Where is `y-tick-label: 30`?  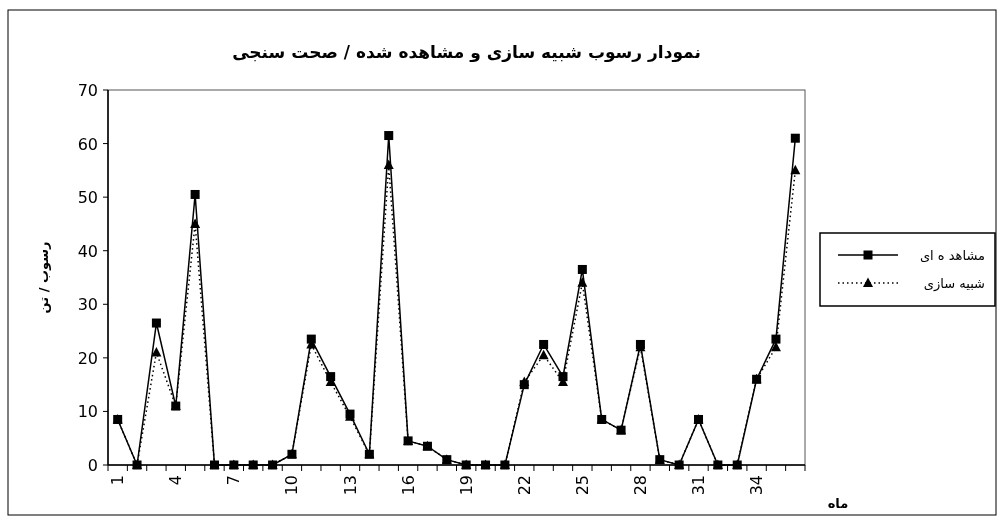 y-tick-label: 30 is located at coordinates (87, 305).